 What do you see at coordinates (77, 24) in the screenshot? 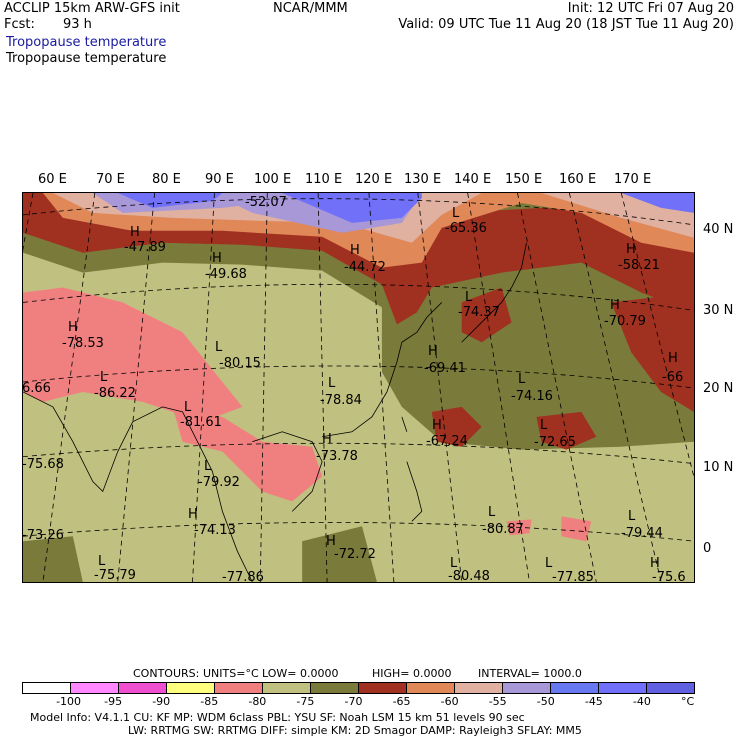
I see `forecast-hour: 93 h` at bounding box center [77, 24].